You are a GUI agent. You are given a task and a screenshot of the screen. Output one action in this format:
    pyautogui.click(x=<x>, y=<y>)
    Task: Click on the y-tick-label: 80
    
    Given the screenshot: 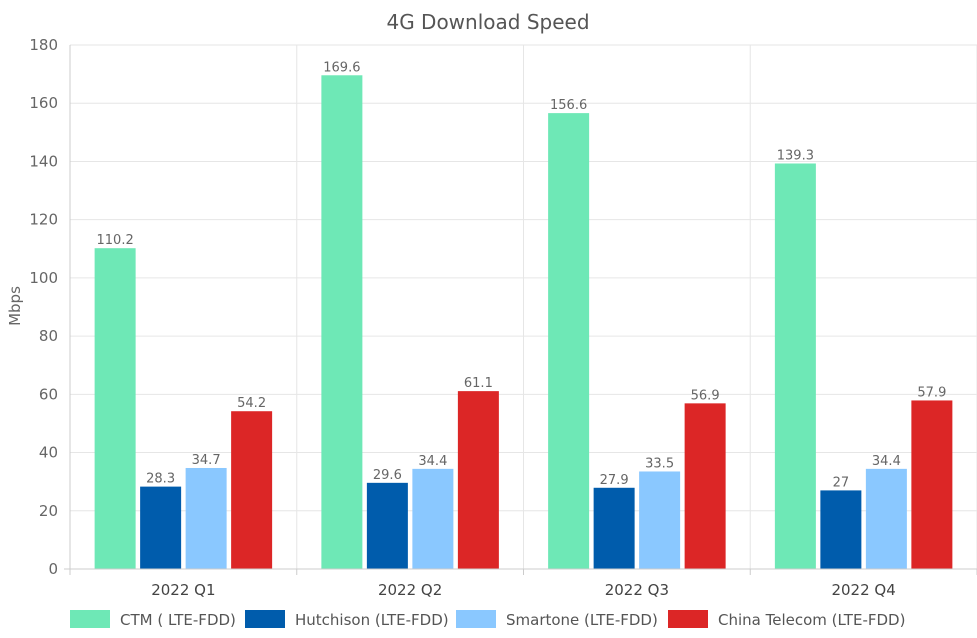 What is the action you would take?
    pyautogui.click(x=48, y=336)
    